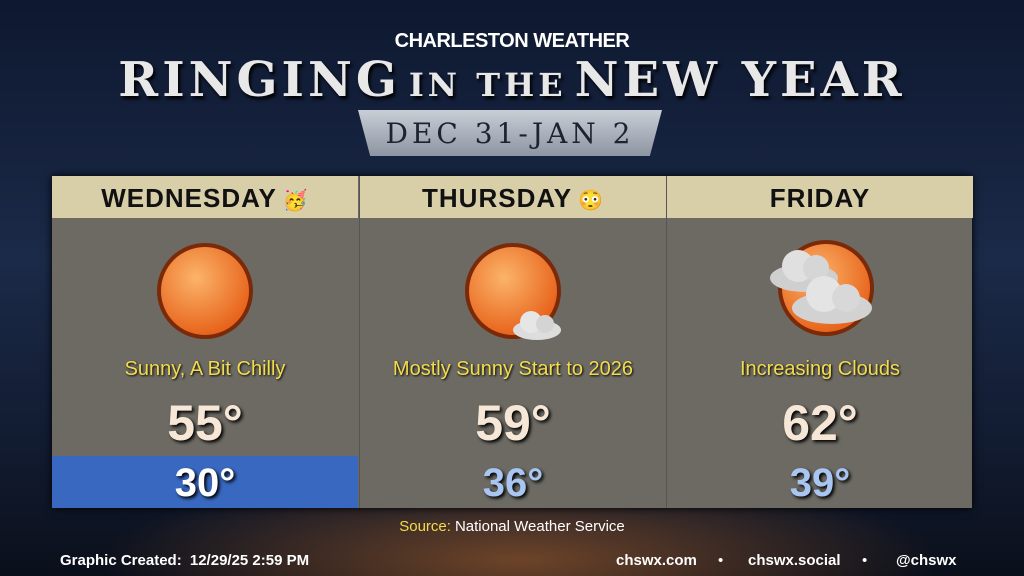 The height and width of the screenshot is (576, 1024). What do you see at coordinates (820, 423) in the screenshot?
I see `high-temp: 62°` at bounding box center [820, 423].